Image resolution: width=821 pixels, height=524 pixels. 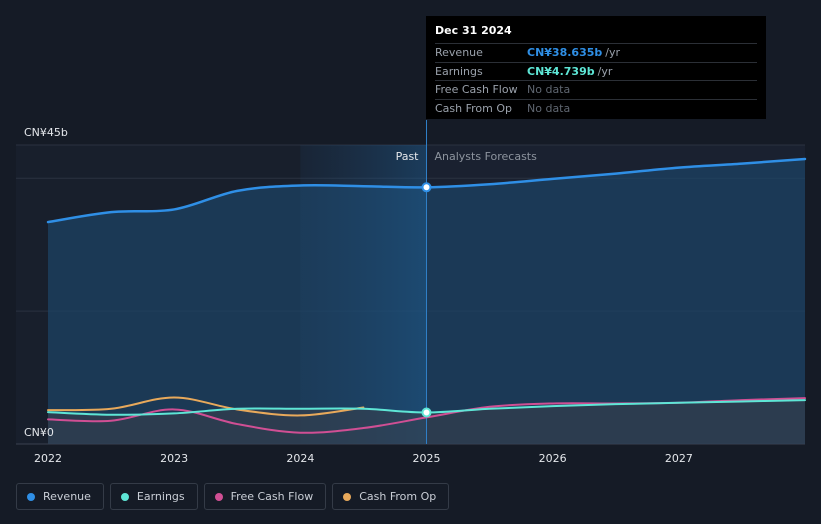 What do you see at coordinates (272, 496) in the screenshot?
I see `legend-label: Free Cash Flow` at bounding box center [272, 496].